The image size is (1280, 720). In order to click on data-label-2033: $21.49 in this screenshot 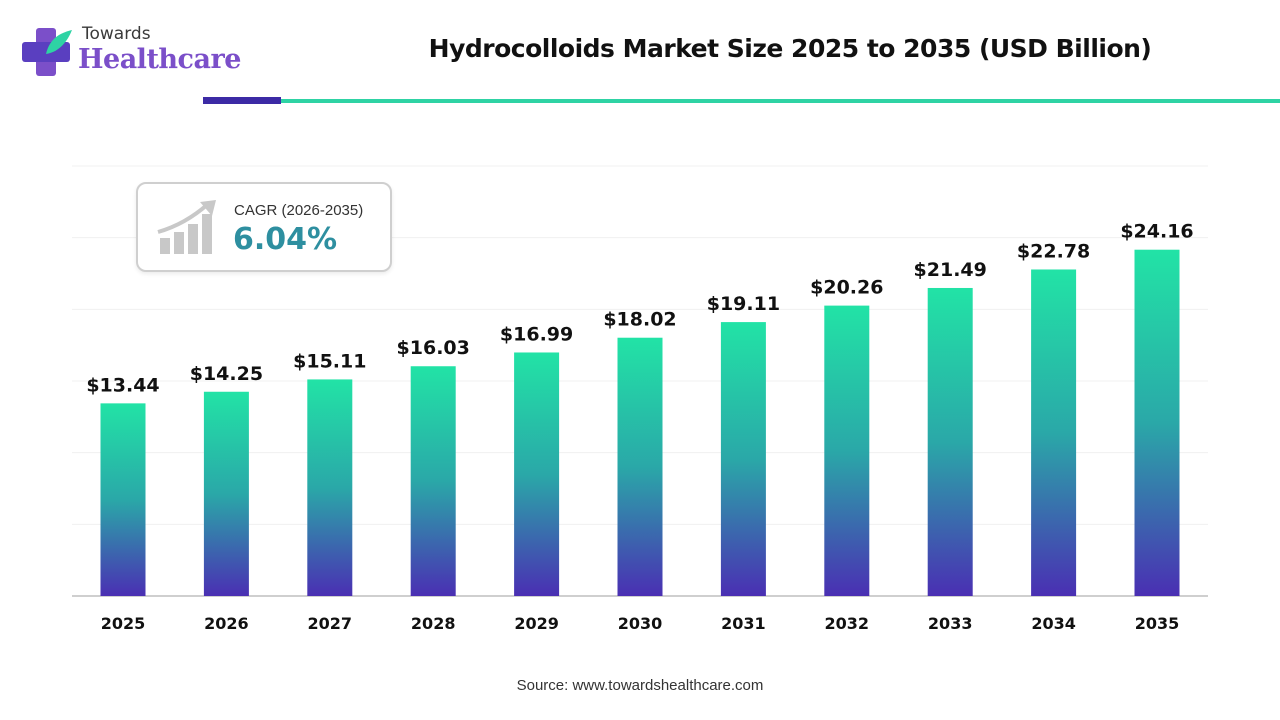, I will do `click(950, 270)`.